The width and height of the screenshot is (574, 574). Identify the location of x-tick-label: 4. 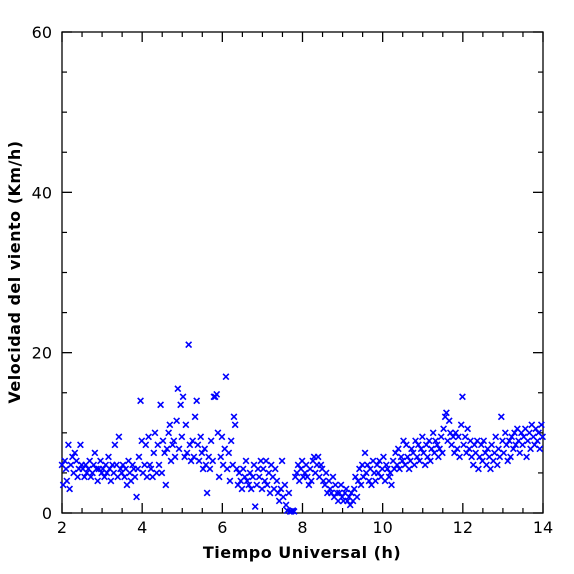
(142, 527).